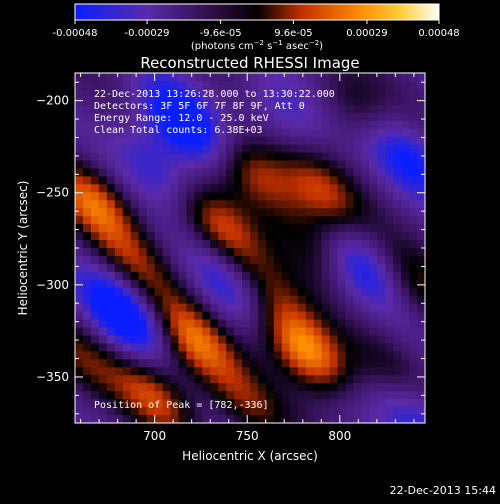 This screenshot has height=504, width=500. Describe the element at coordinates (293, 33) in the screenshot. I see `colorbar-tick-label: 9.6e-05` at that location.